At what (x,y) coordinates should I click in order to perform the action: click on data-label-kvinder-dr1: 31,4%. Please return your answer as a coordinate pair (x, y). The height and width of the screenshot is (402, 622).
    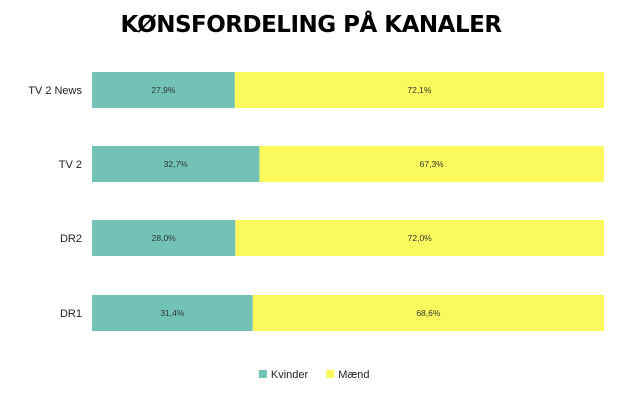
    Looking at the image, I should click on (172, 313).